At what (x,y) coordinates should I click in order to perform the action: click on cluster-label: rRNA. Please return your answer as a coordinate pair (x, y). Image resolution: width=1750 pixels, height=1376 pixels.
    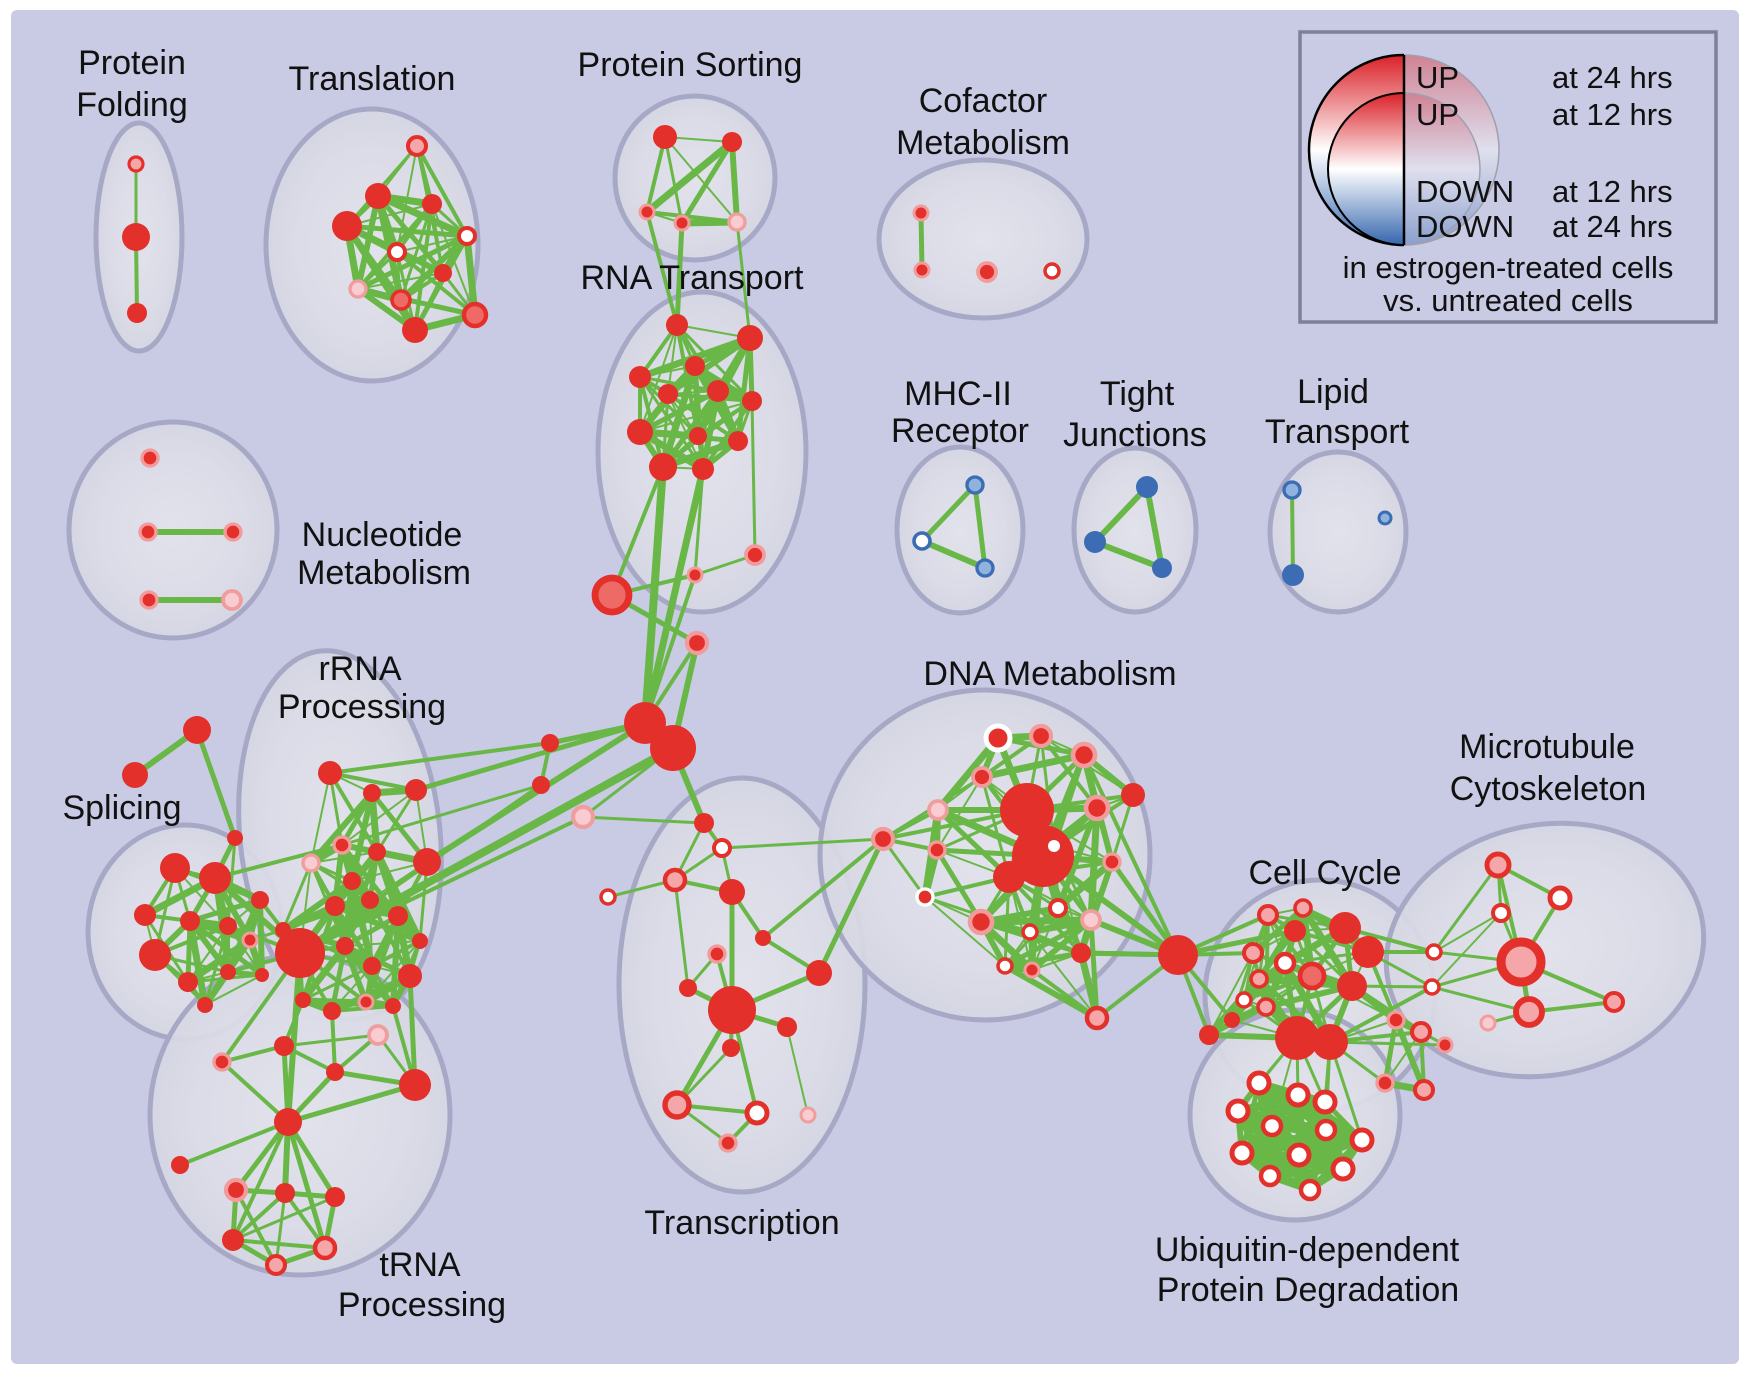
    Looking at the image, I should click on (359, 669).